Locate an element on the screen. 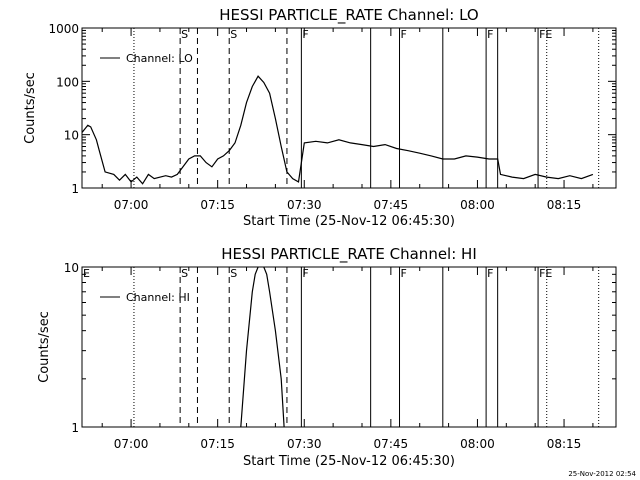 The width and height of the screenshot is (640, 480). legend-label: Channel: HI is located at coordinates (158, 297).